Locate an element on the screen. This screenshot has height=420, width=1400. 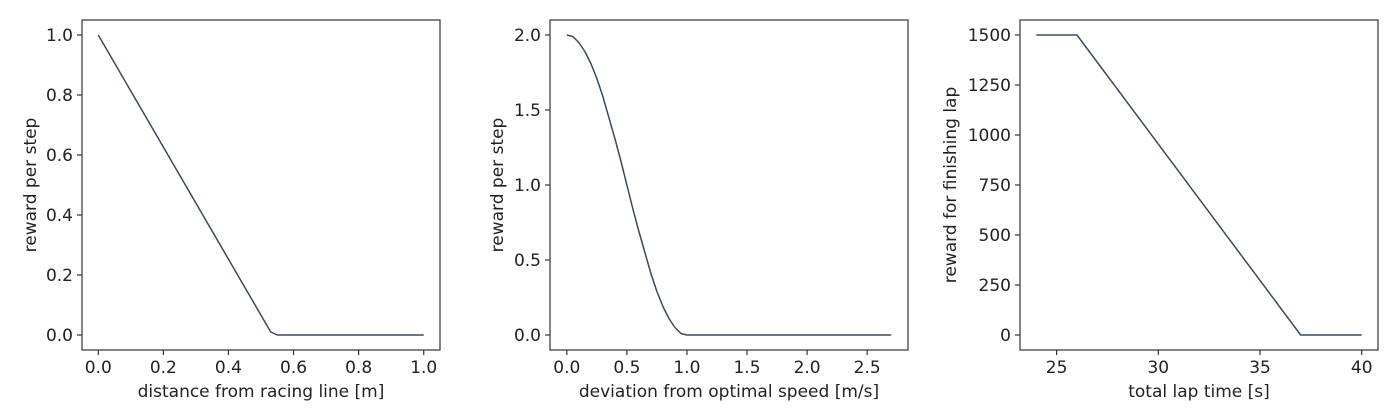
y-tick-label: 250 is located at coordinates (995, 286).